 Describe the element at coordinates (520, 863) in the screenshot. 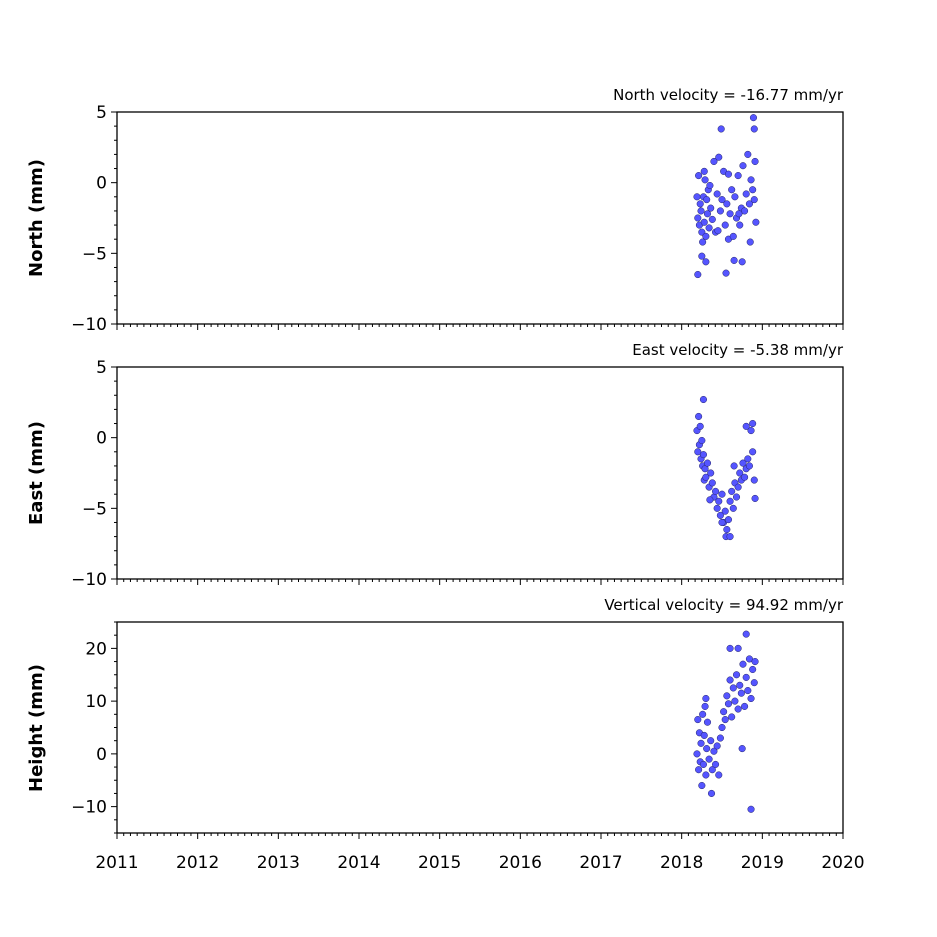

I see `x-tick-label: 2016` at that location.